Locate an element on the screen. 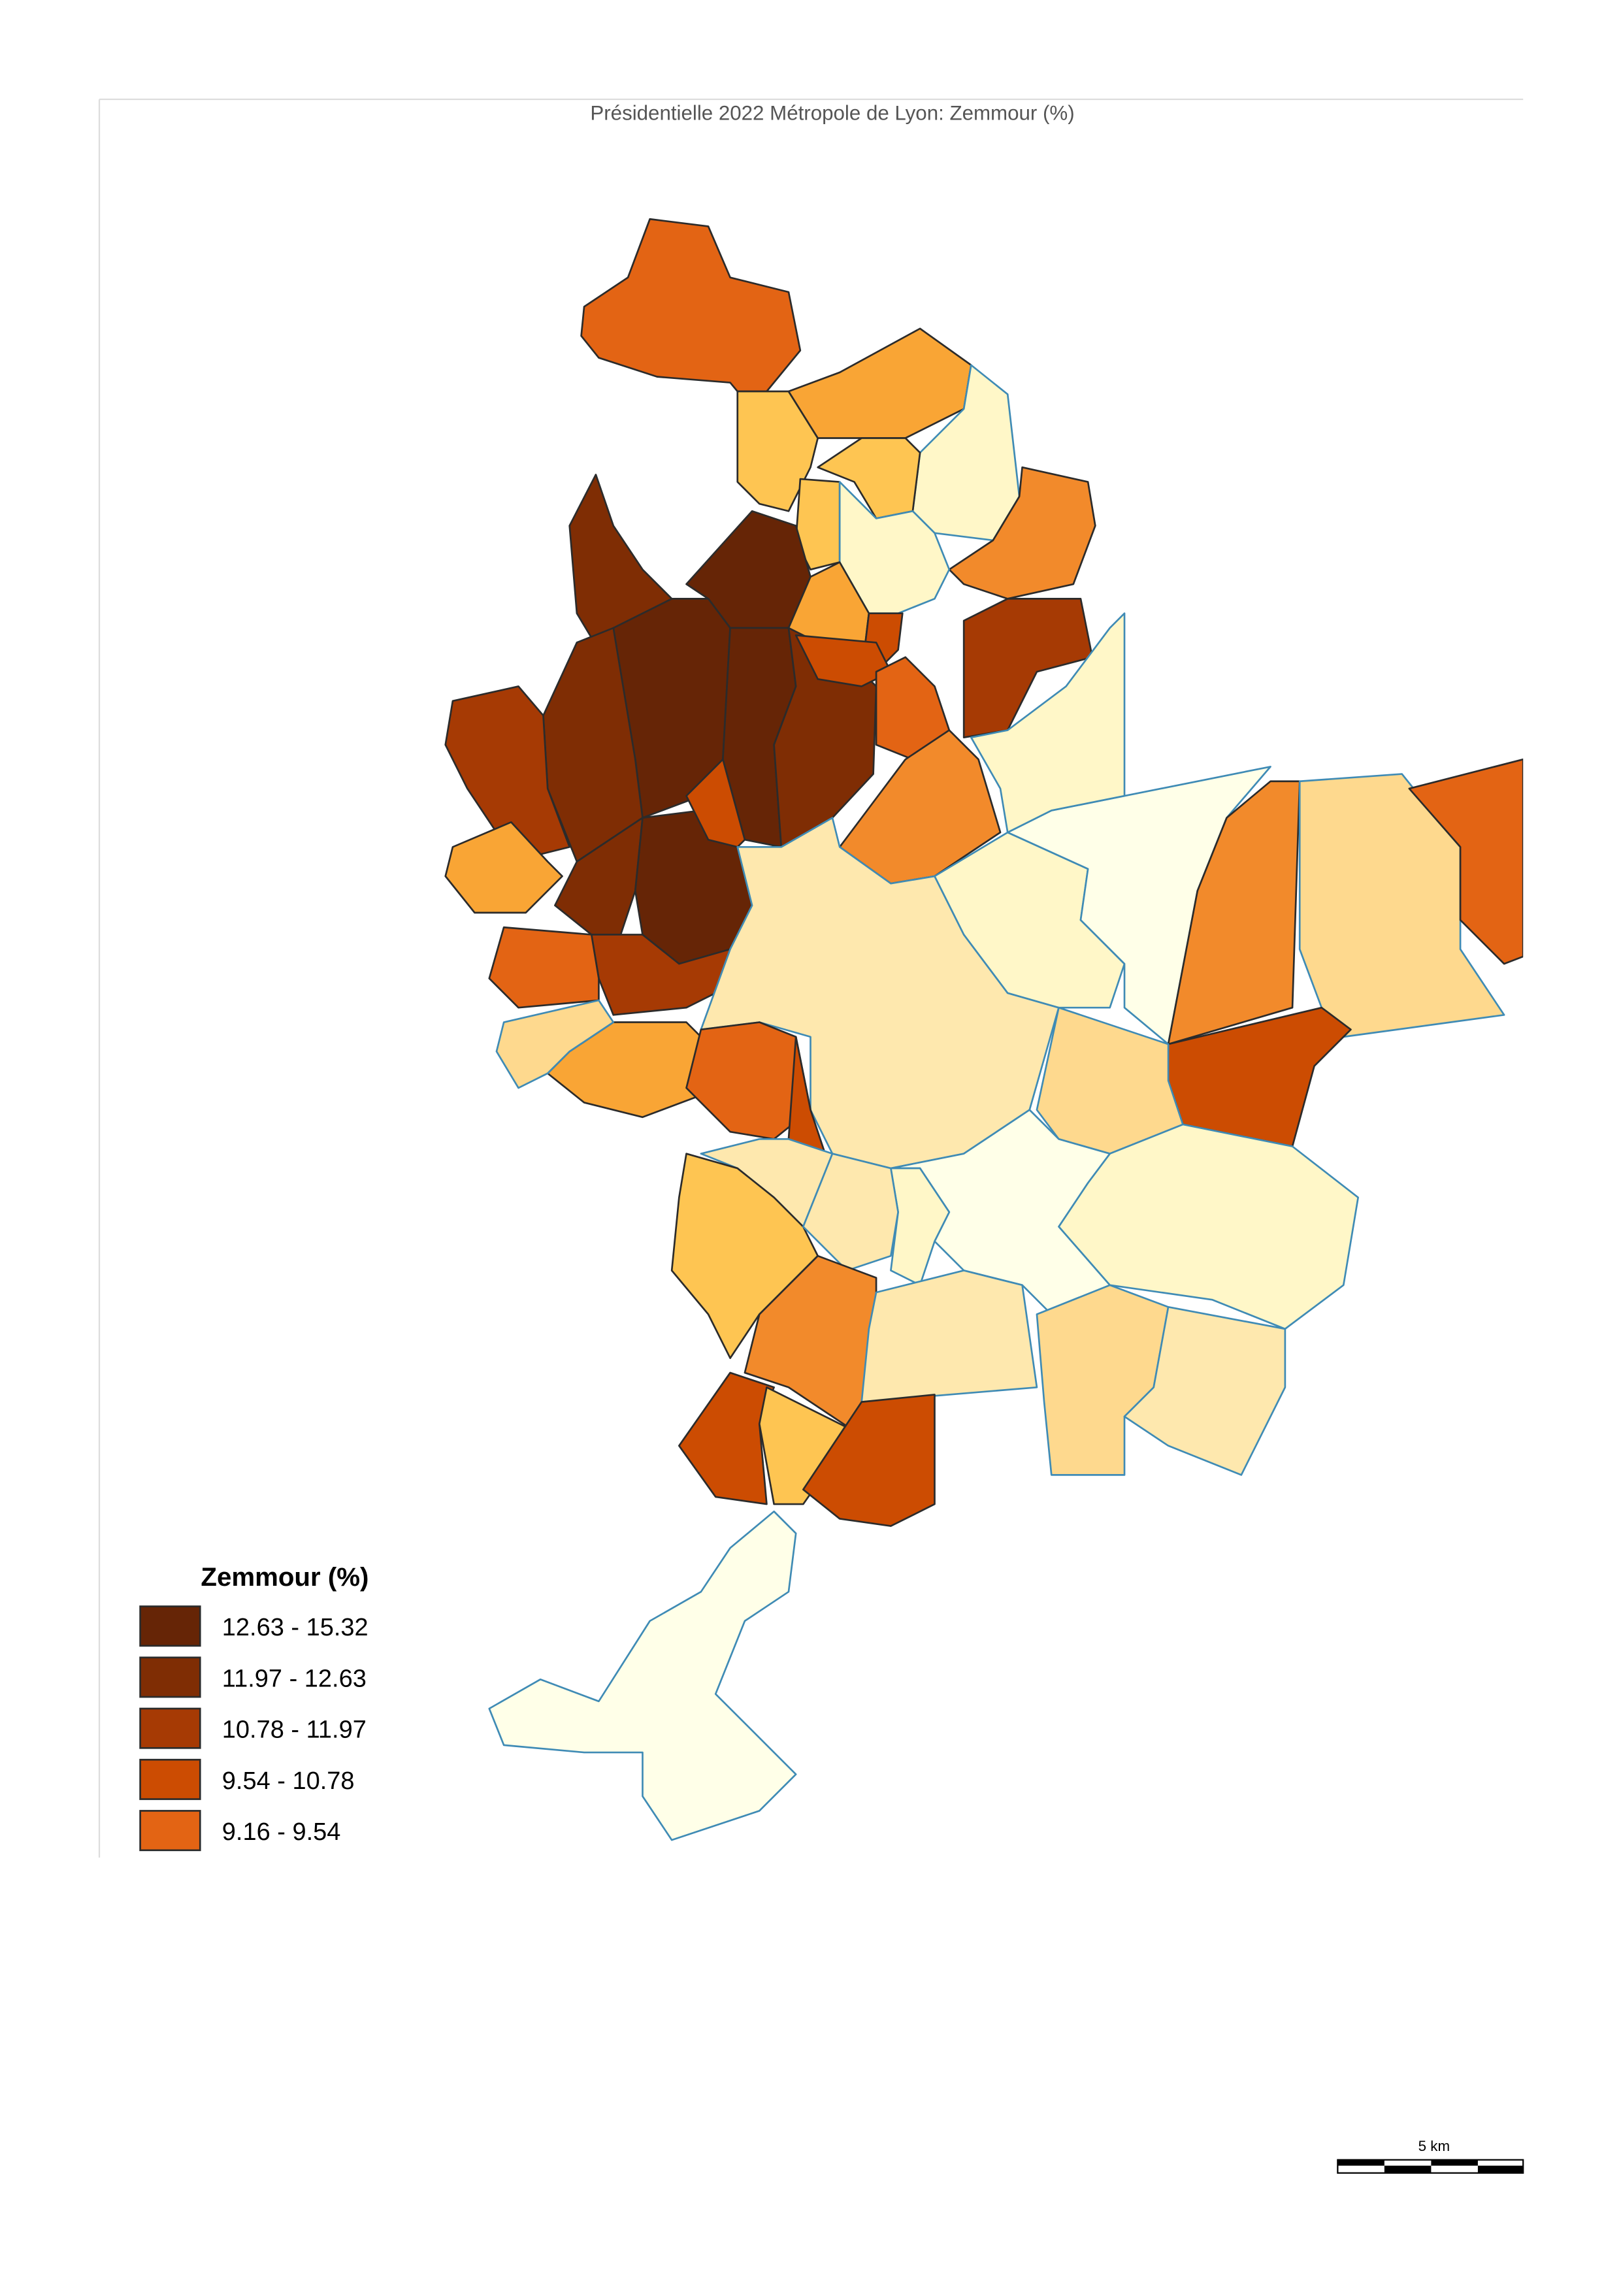  legend-label: 11.97 - 12.63 is located at coordinates (294, 1678).